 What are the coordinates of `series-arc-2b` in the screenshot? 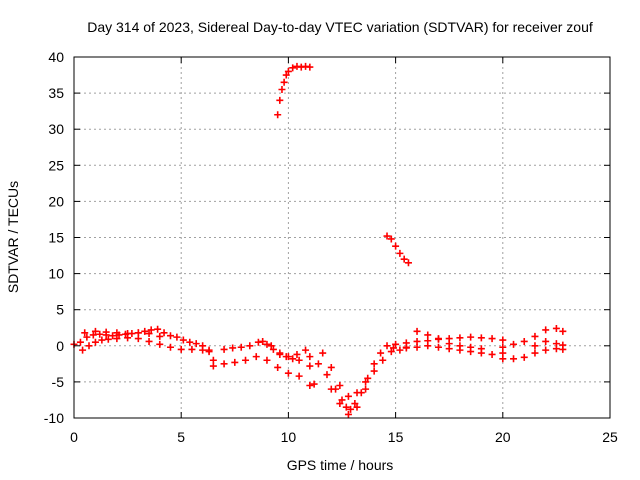 It's located at (267, 366).